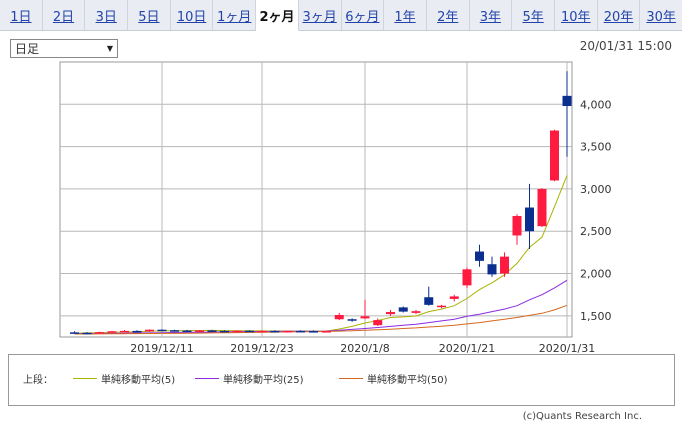 The width and height of the screenshot is (682, 429). I want to click on tab-10: 2年, so click(448, 15).